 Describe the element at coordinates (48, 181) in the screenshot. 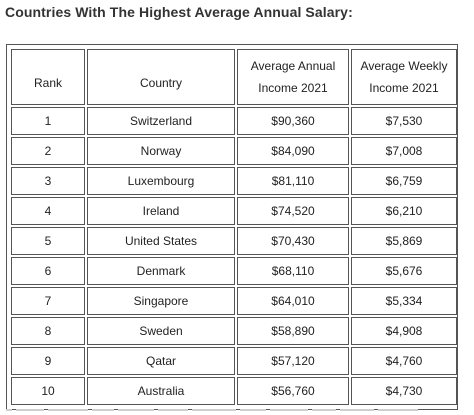

I see `cell-rank: 3` at that location.